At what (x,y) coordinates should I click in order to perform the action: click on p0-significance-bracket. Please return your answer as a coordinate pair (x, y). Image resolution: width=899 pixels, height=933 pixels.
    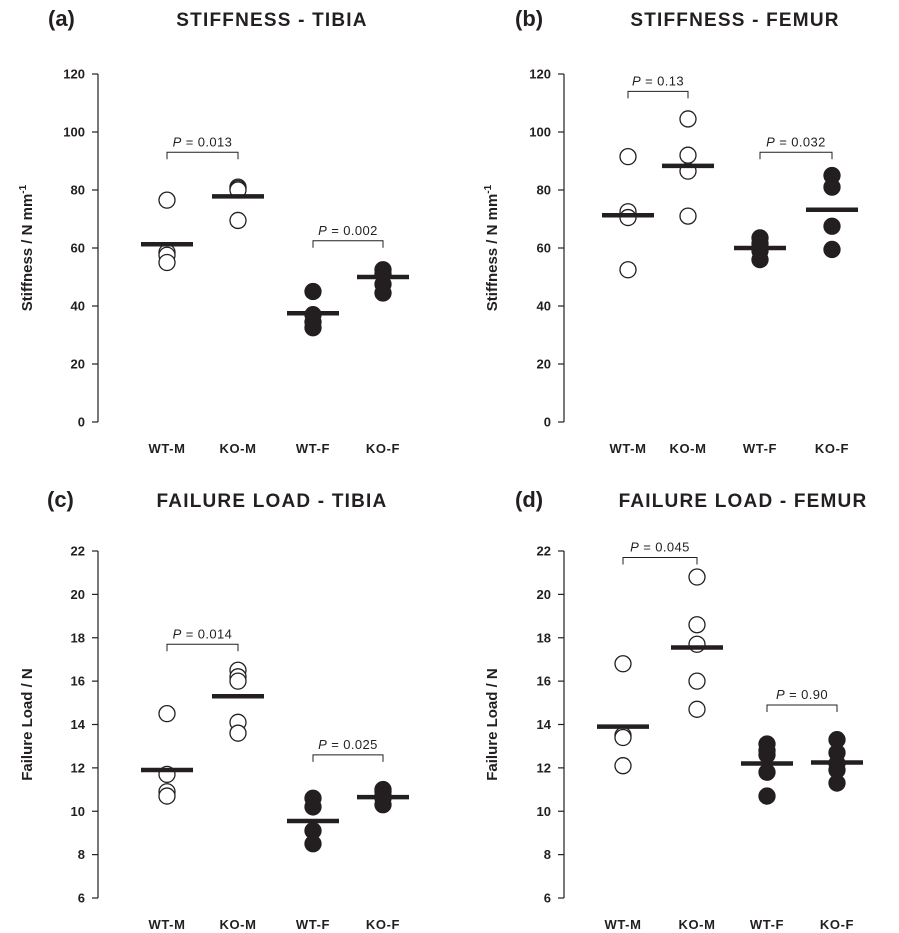
    Looking at the image, I should click on (348, 244).